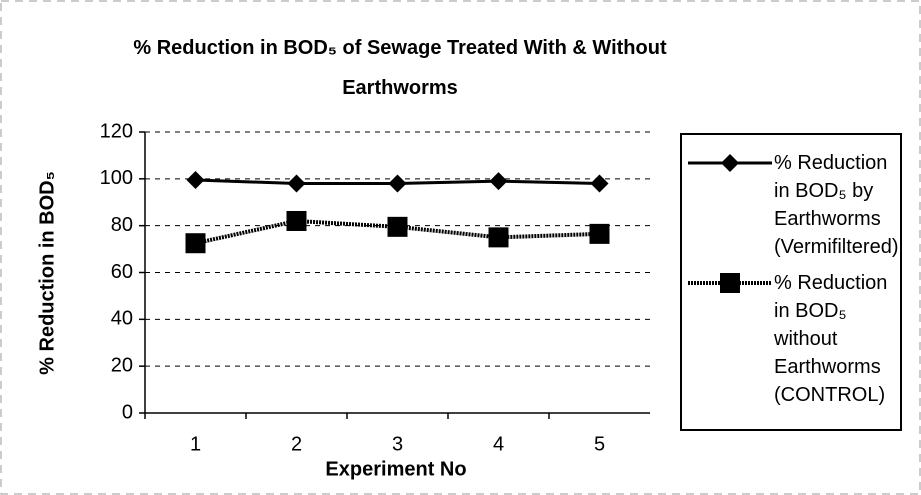 Image resolution: width=921 pixels, height=495 pixels. I want to click on y-tick-label: 0, so click(127, 412).